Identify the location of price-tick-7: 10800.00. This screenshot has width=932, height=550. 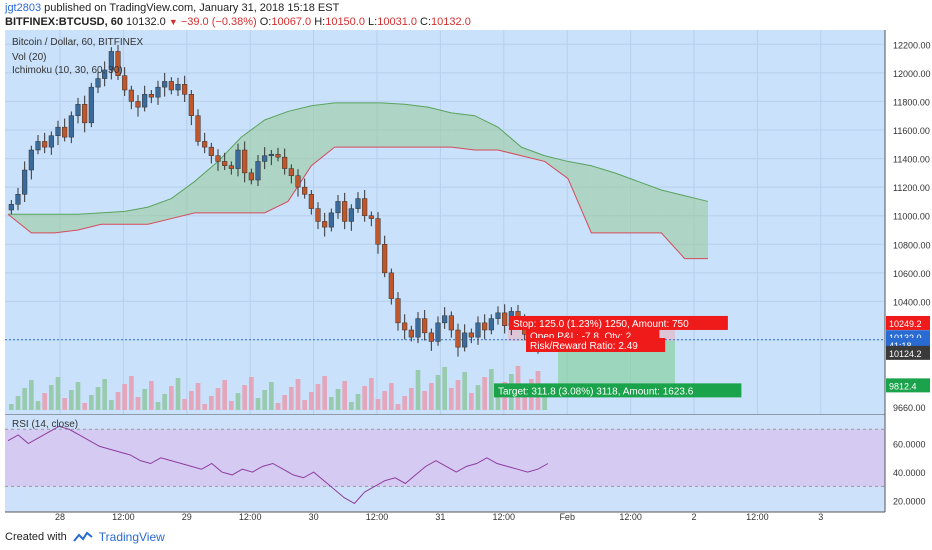
(912, 245).